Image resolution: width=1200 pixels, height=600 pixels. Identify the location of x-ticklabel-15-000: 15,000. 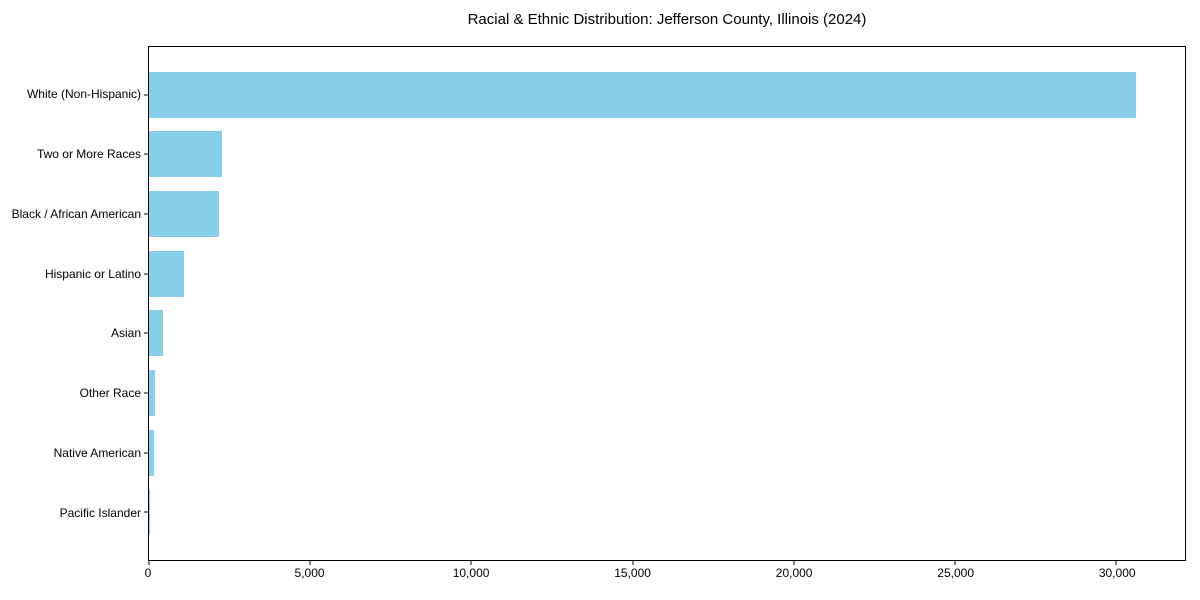
(632, 573).